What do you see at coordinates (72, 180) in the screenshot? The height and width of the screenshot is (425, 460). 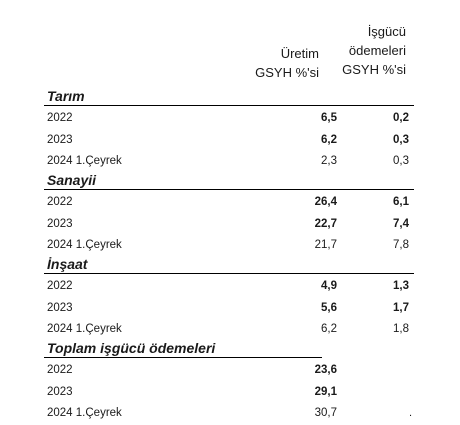 I see `section-title-industry: Sanayii` at bounding box center [72, 180].